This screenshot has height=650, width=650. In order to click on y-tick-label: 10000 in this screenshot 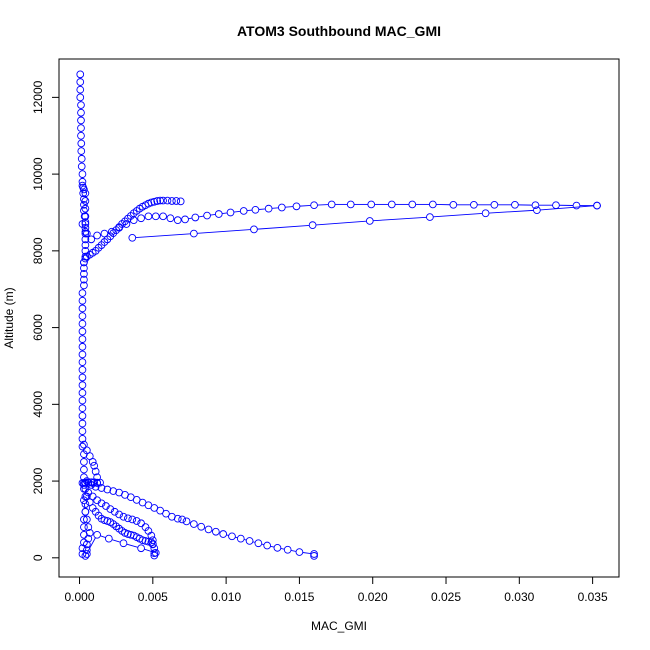, I will do `click(38, 174)`.